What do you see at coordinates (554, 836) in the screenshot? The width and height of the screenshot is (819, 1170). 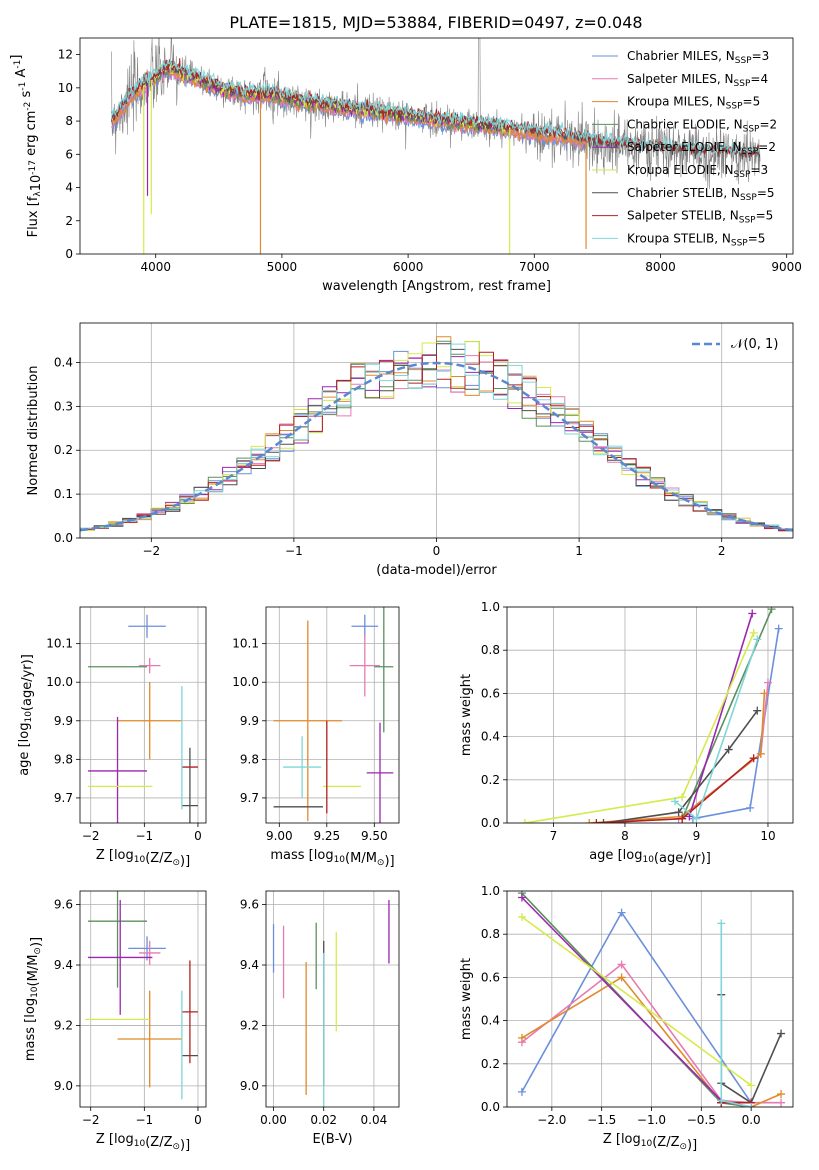 I see `x-tick-label: 7` at bounding box center [554, 836].